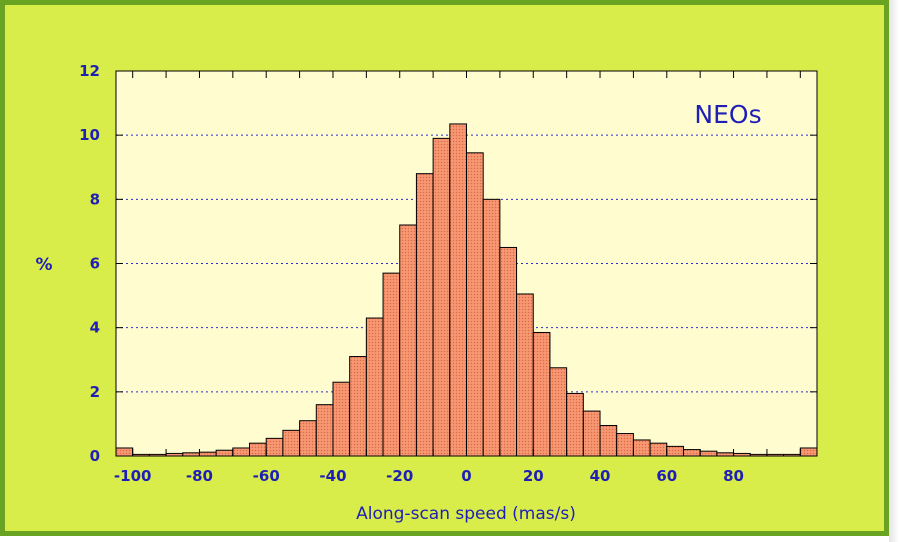 This screenshot has width=899, height=542. Describe the element at coordinates (466, 476) in the screenshot. I see `x-tick-label: 0` at that location.